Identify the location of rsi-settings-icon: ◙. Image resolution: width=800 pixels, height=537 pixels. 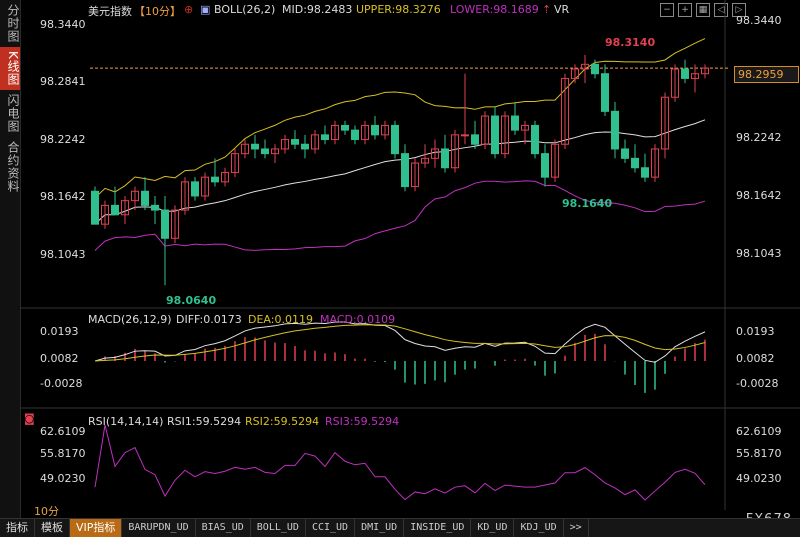
(29, 418).